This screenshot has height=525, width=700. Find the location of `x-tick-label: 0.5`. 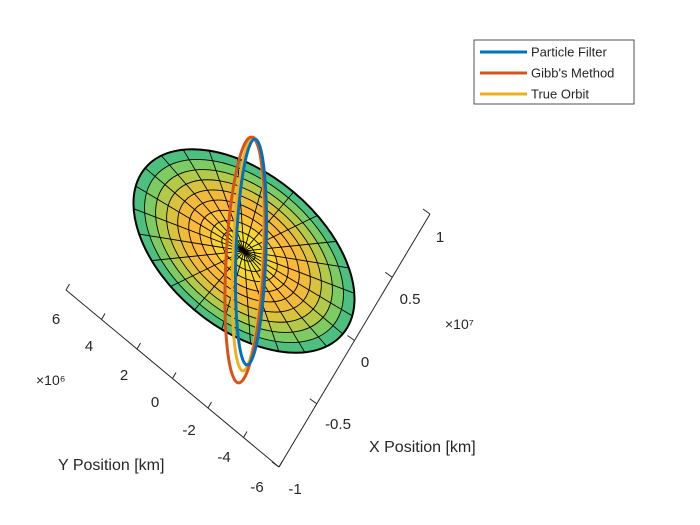

x-tick-label: 0.5 is located at coordinates (410, 299).